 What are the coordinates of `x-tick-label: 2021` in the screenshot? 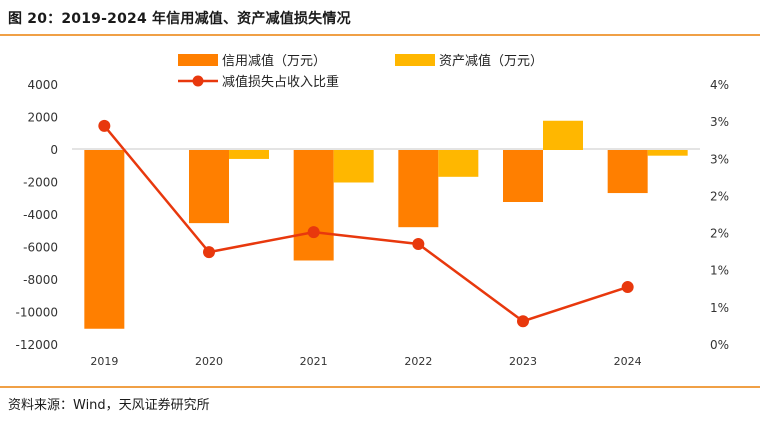 It's located at (314, 361).